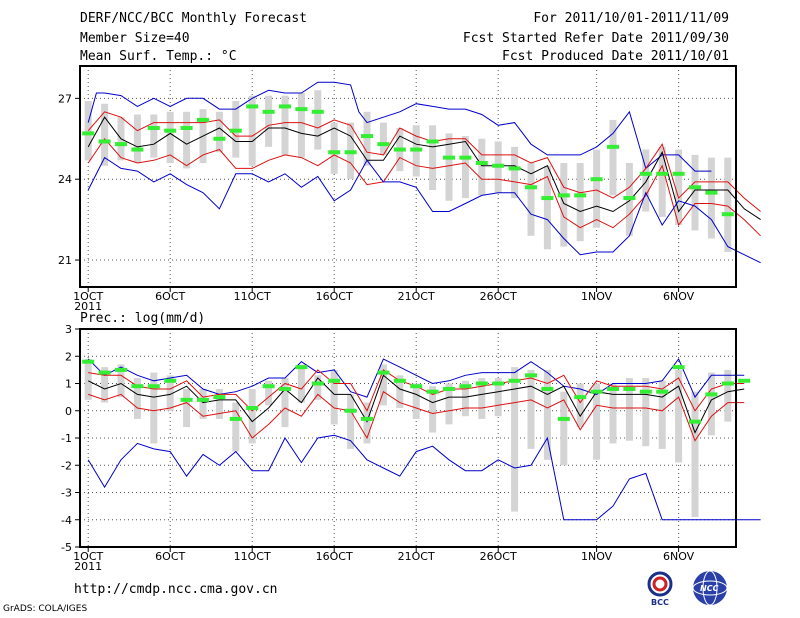 Image resolution: width=800 pixels, height=618 pixels. Describe the element at coordinates (660, 602) in the screenshot. I see `bcc-logo-text: BCC` at that location.